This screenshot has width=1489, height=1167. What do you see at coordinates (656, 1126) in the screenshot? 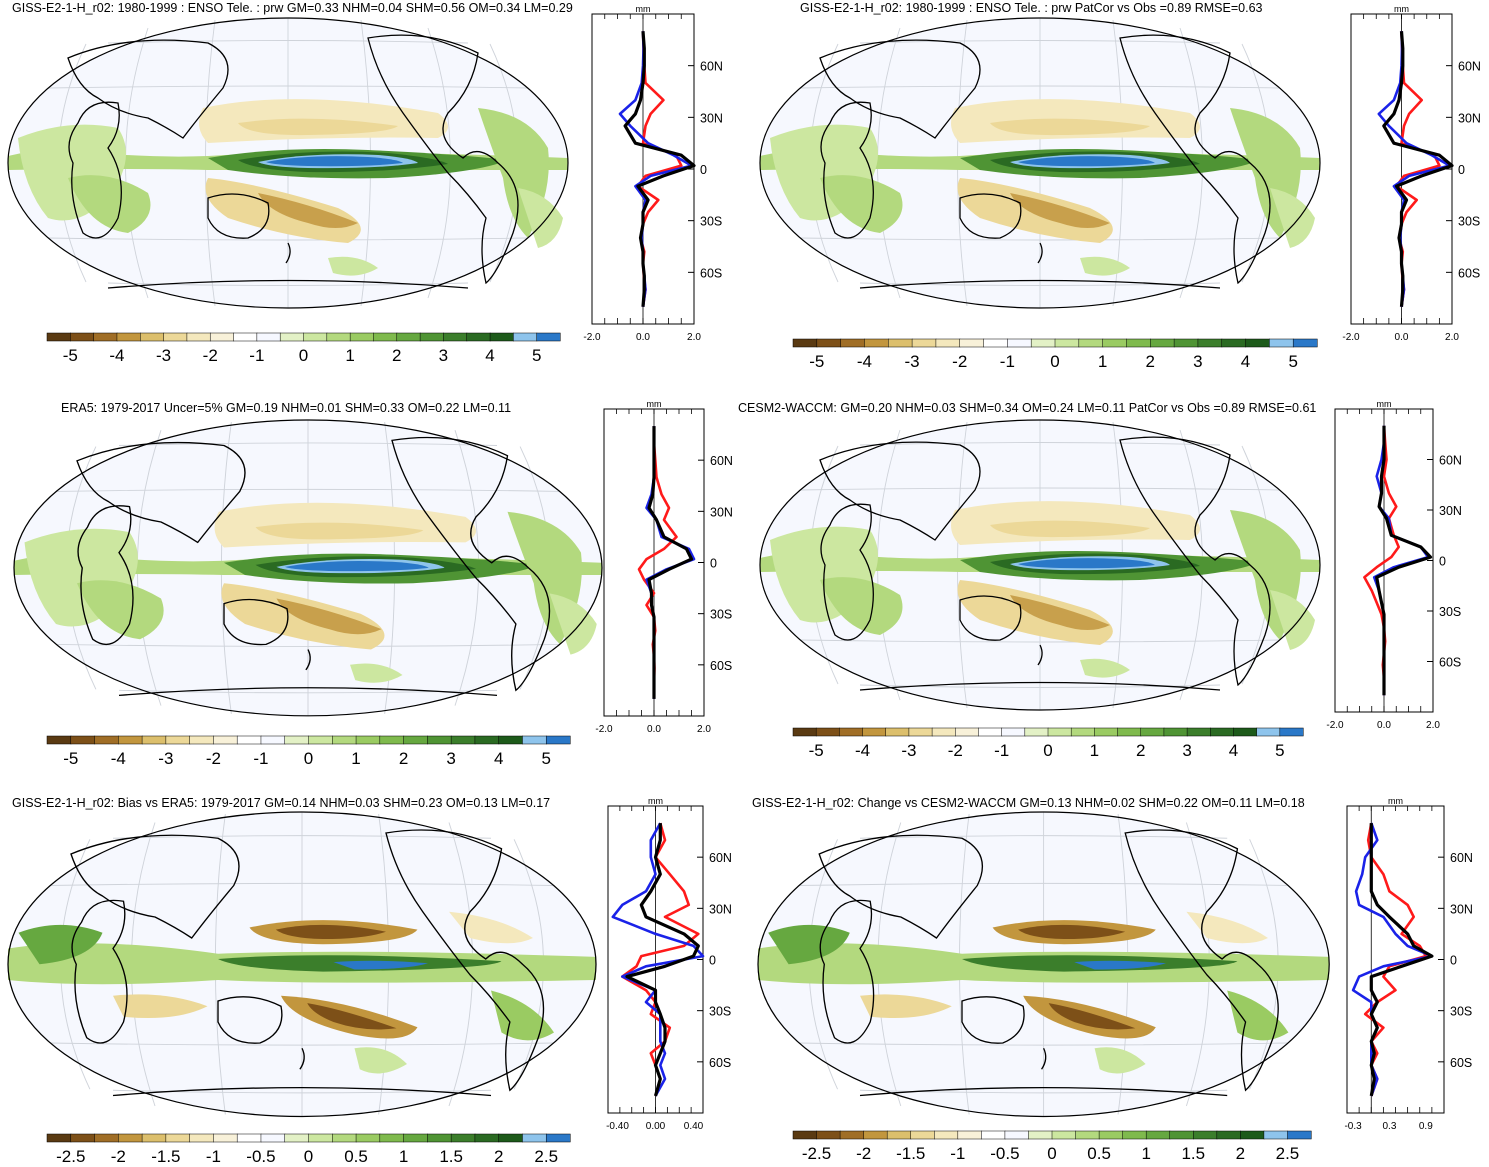
I see `profile-x-label: 0.00` at bounding box center [656, 1126].